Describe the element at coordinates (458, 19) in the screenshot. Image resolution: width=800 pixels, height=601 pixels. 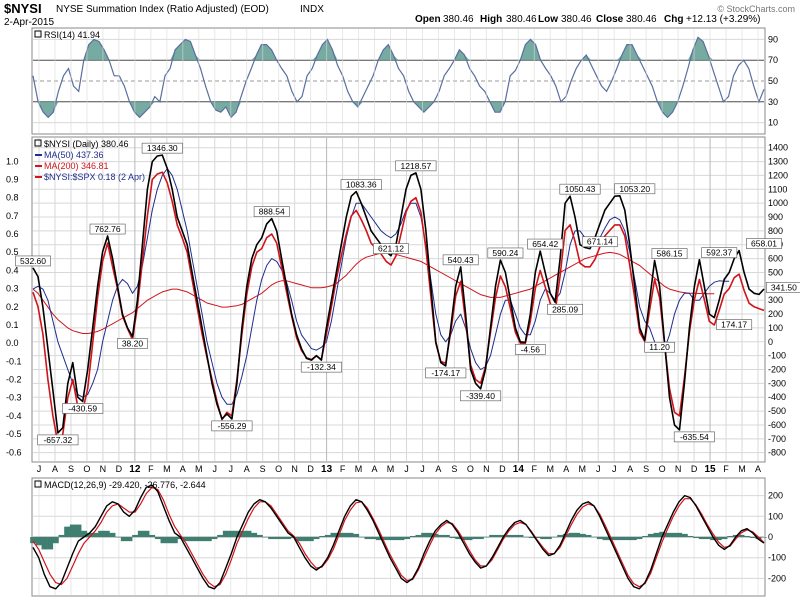
I see `open-value: 380.46` at that location.